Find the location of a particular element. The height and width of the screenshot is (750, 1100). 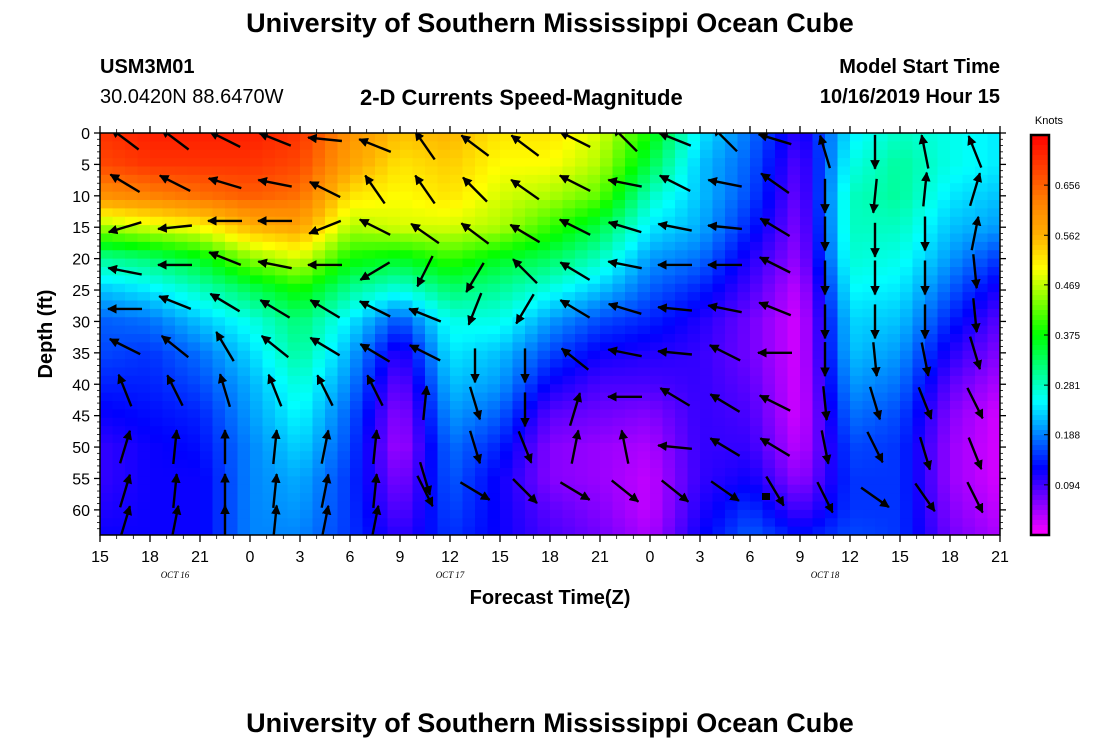

x-tick-label: 3 is located at coordinates (700, 557).